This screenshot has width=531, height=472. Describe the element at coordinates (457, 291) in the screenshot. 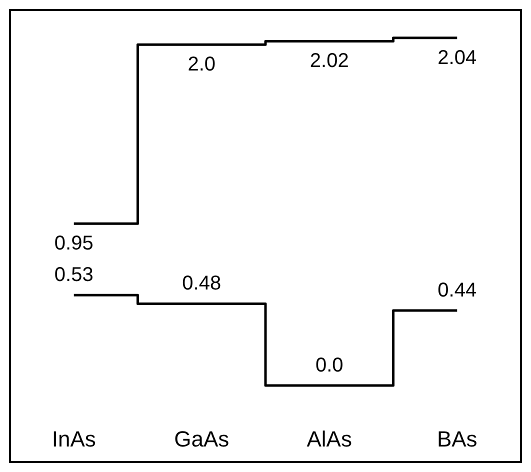

I see `data-label: 0.44` at that location.